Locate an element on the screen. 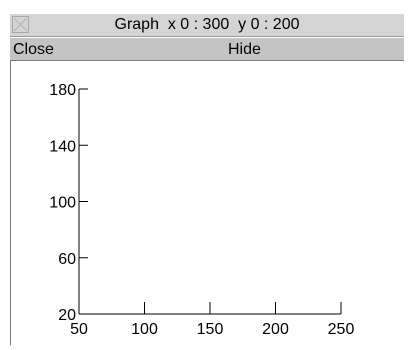 This screenshot has width=414, height=350. y-tick-label: 60 is located at coordinates (67, 259).